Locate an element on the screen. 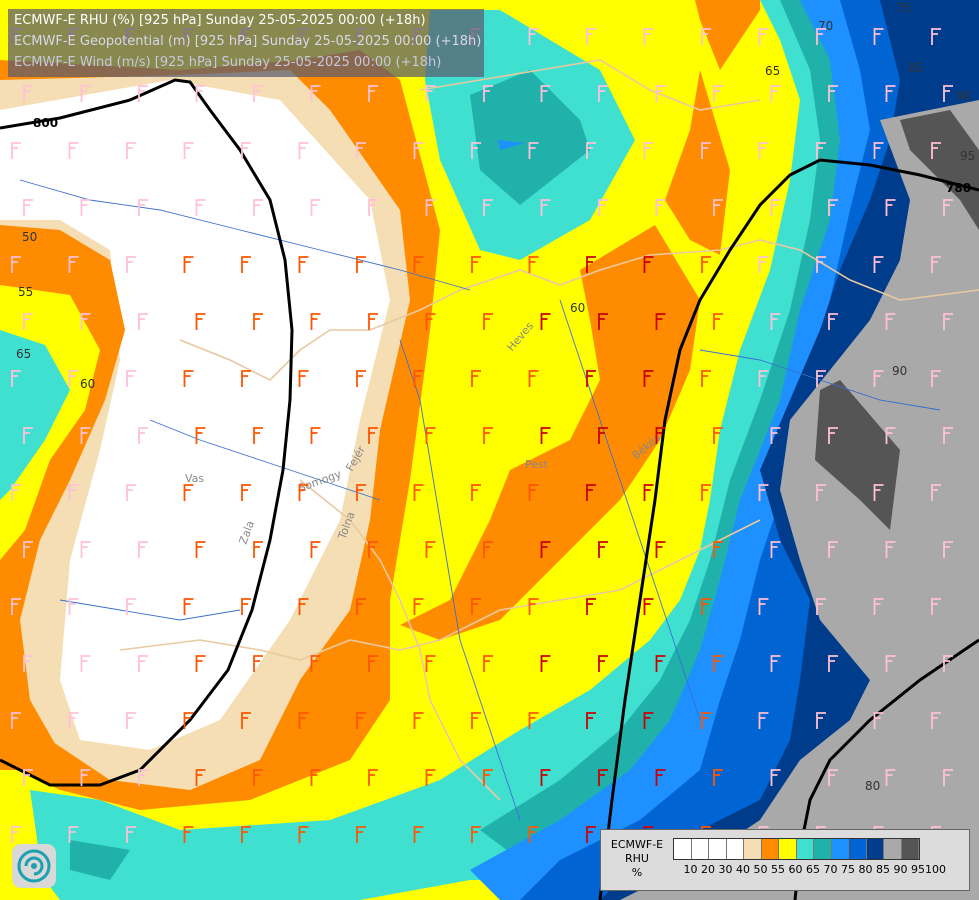 This screenshot has width=979, height=900. legend-unit: % is located at coordinates (637, 872).